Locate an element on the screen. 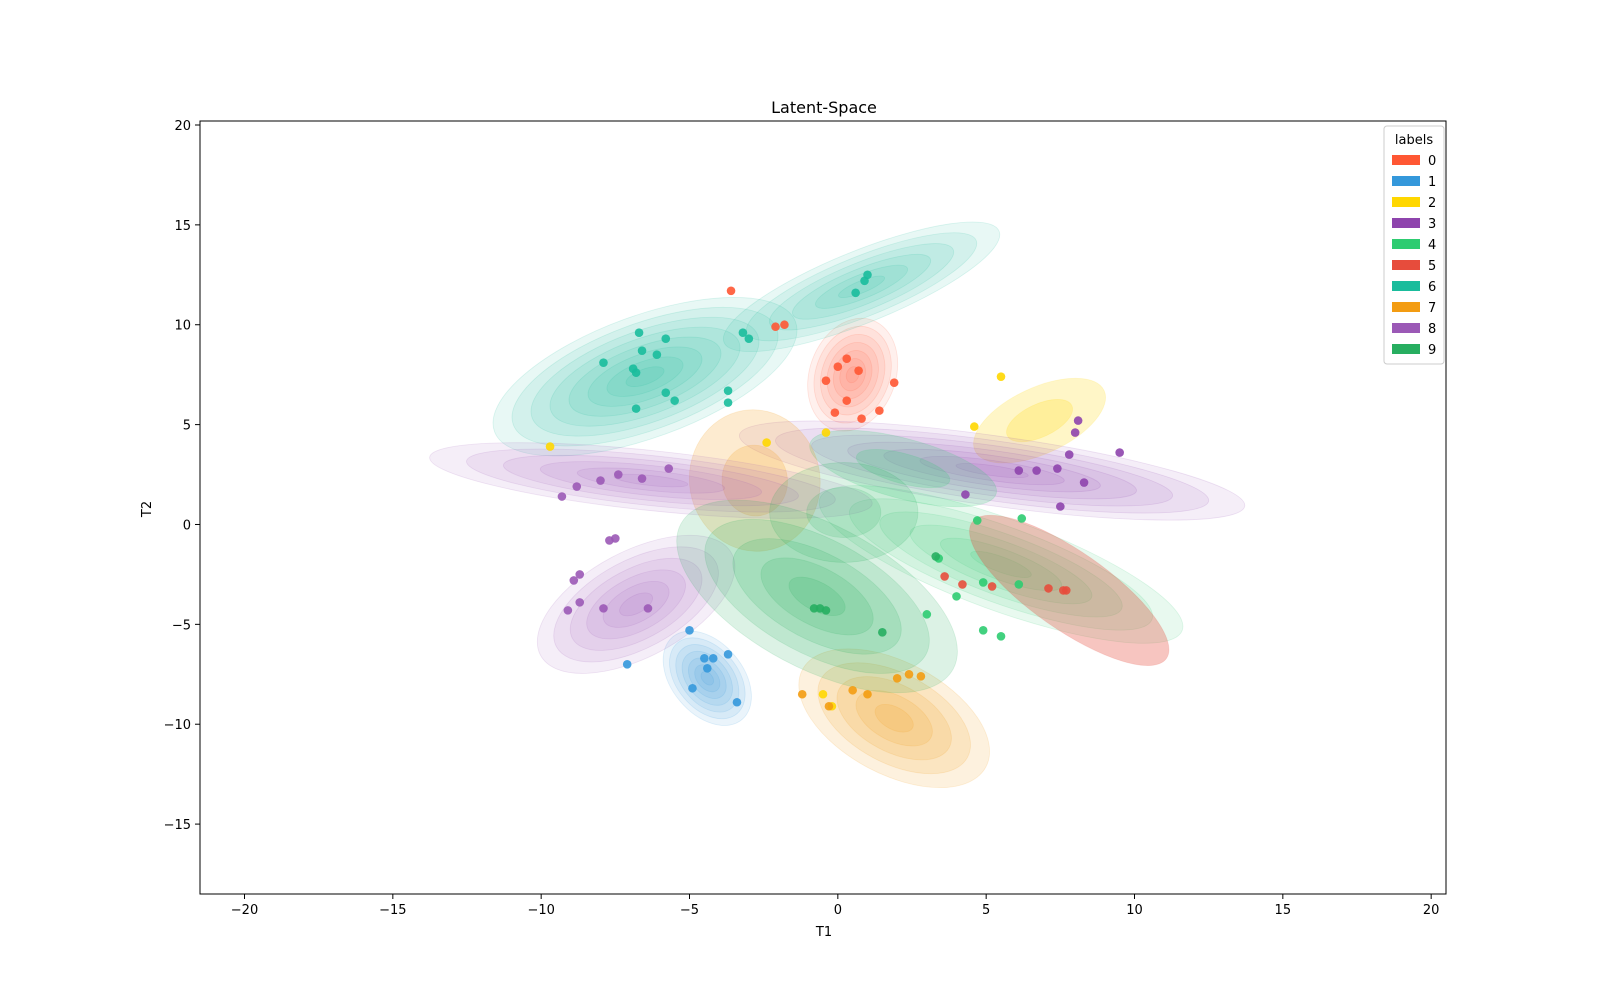  legend-label-4: 4 is located at coordinates (1432, 245).